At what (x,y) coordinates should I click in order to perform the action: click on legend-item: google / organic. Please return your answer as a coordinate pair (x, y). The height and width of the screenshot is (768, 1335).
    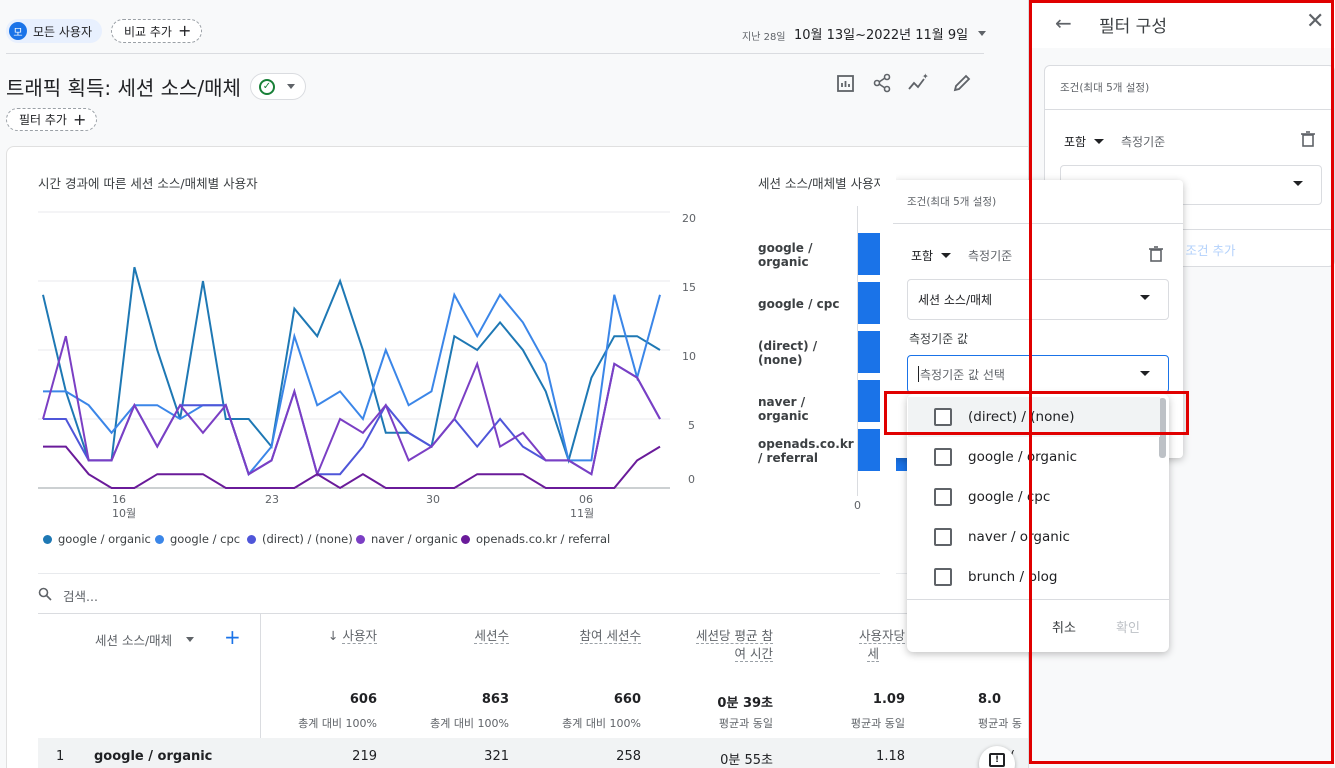
    Looking at the image, I should click on (97, 539).